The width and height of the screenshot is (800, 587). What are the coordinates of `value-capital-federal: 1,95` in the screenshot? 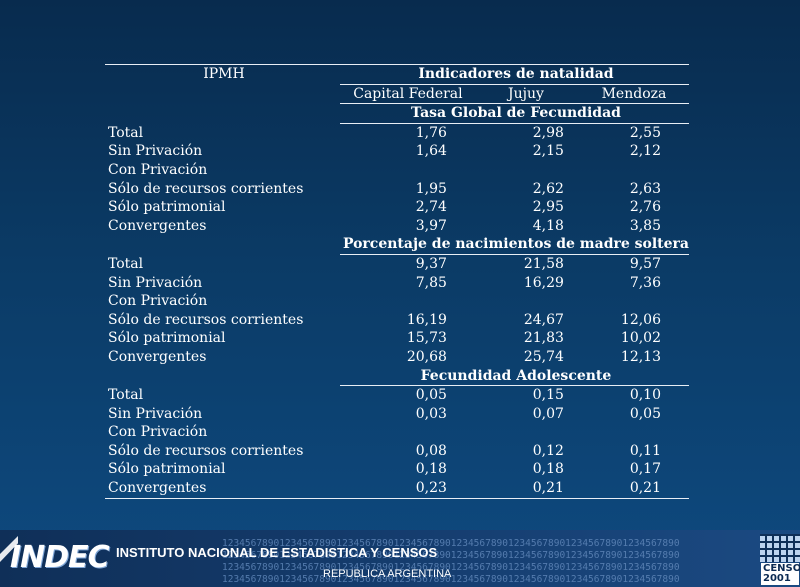 It's located at (431, 188).